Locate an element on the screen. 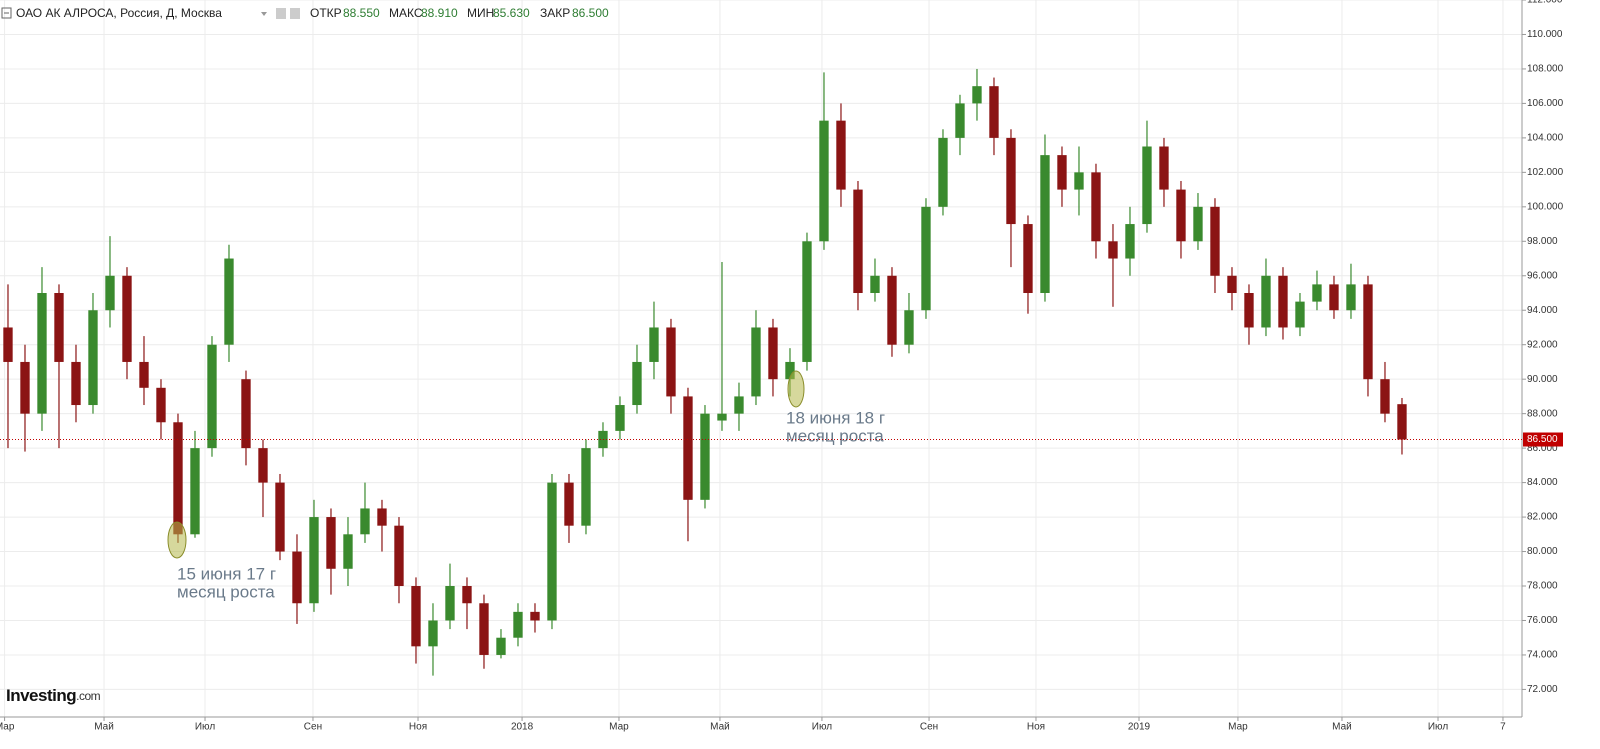 This screenshot has width=1600, height=749. y-tick-label: 80.000 is located at coordinates (1542, 551).